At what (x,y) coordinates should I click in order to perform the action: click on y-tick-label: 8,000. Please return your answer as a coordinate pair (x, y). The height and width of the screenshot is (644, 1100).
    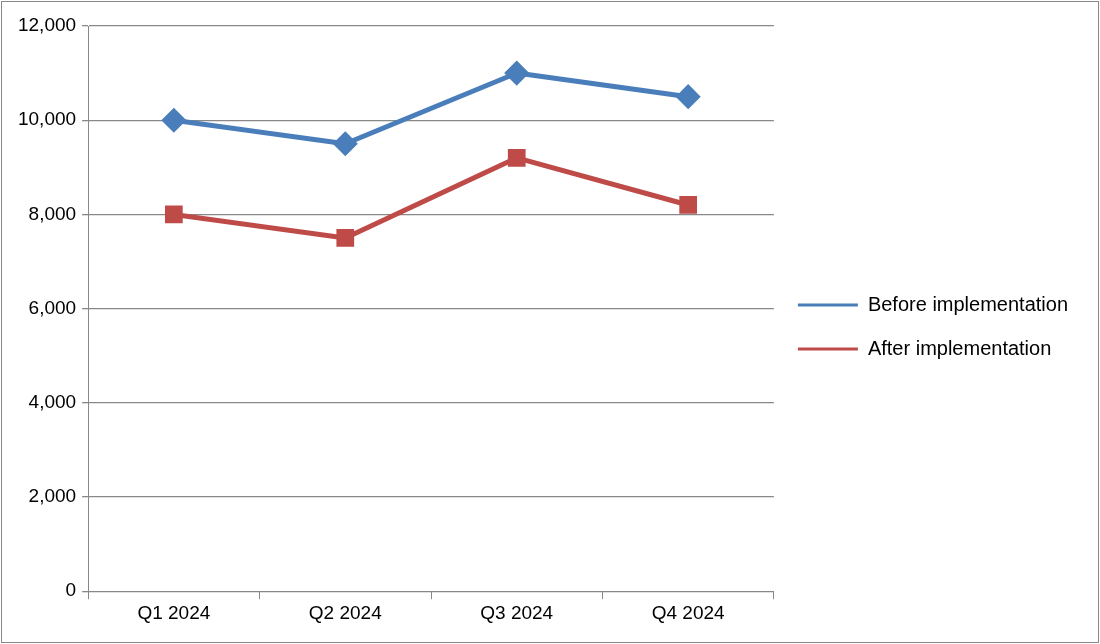
    Looking at the image, I should click on (52, 213).